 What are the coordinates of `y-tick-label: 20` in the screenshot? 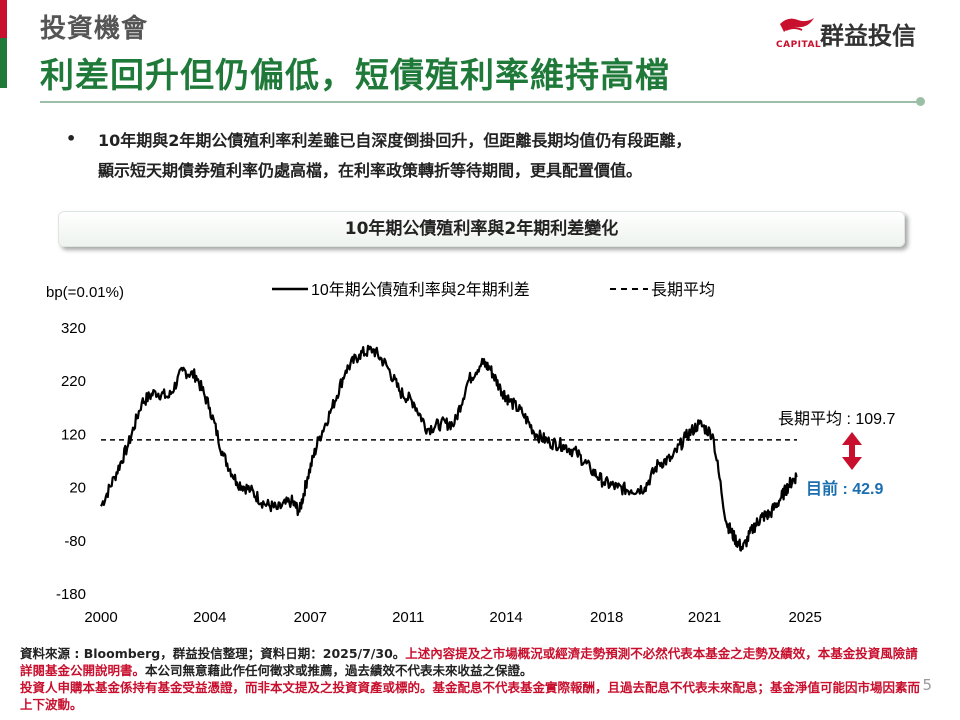 It's located at (77, 488).